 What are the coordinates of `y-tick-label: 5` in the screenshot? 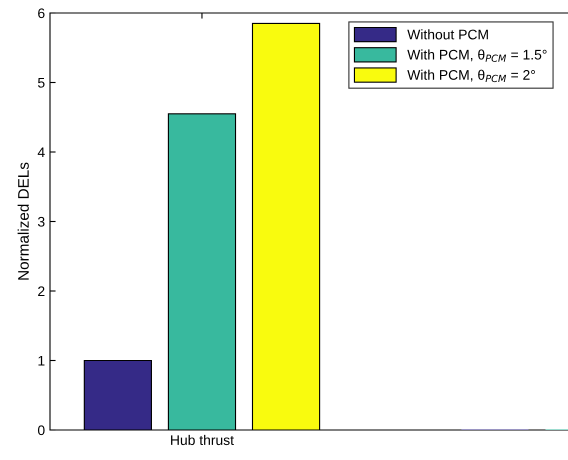 It's located at (41, 83).